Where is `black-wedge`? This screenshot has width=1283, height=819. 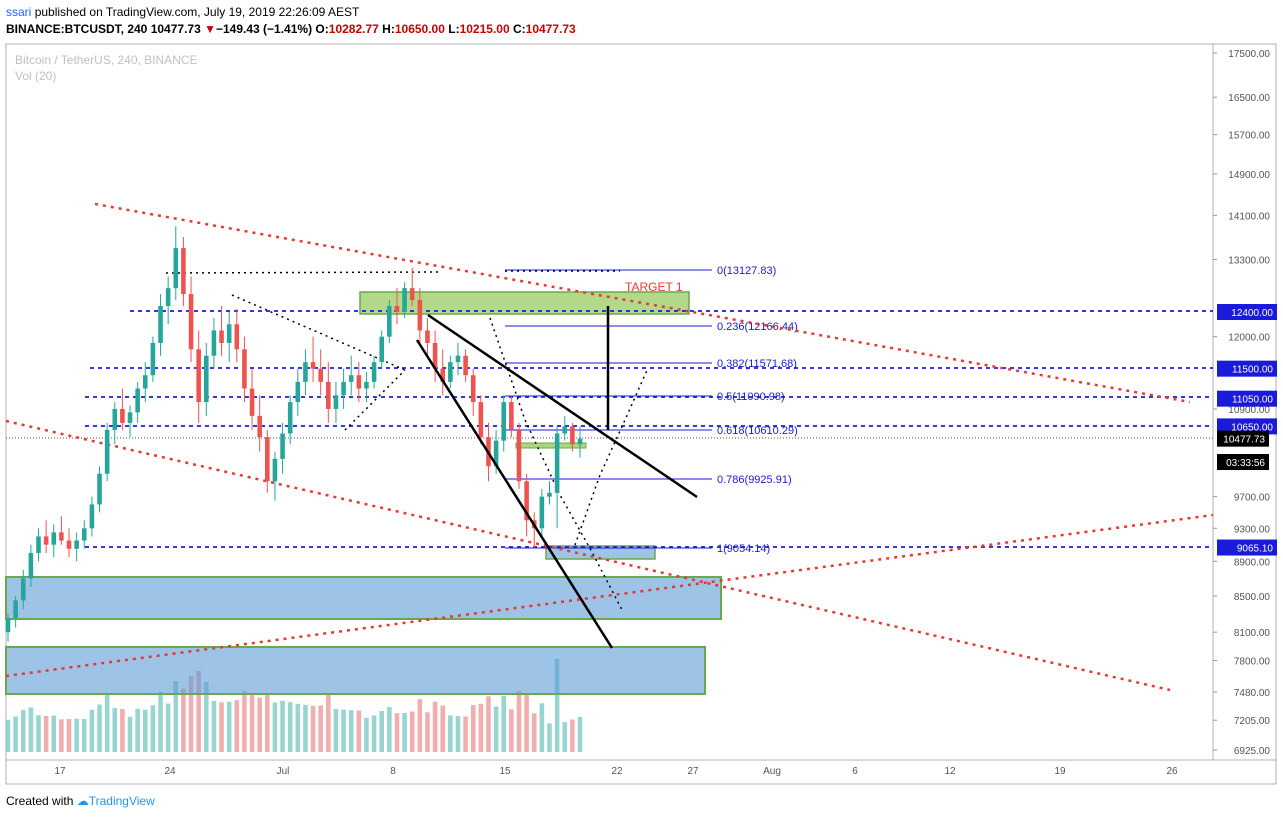 black-wedge is located at coordinates (556, 477).